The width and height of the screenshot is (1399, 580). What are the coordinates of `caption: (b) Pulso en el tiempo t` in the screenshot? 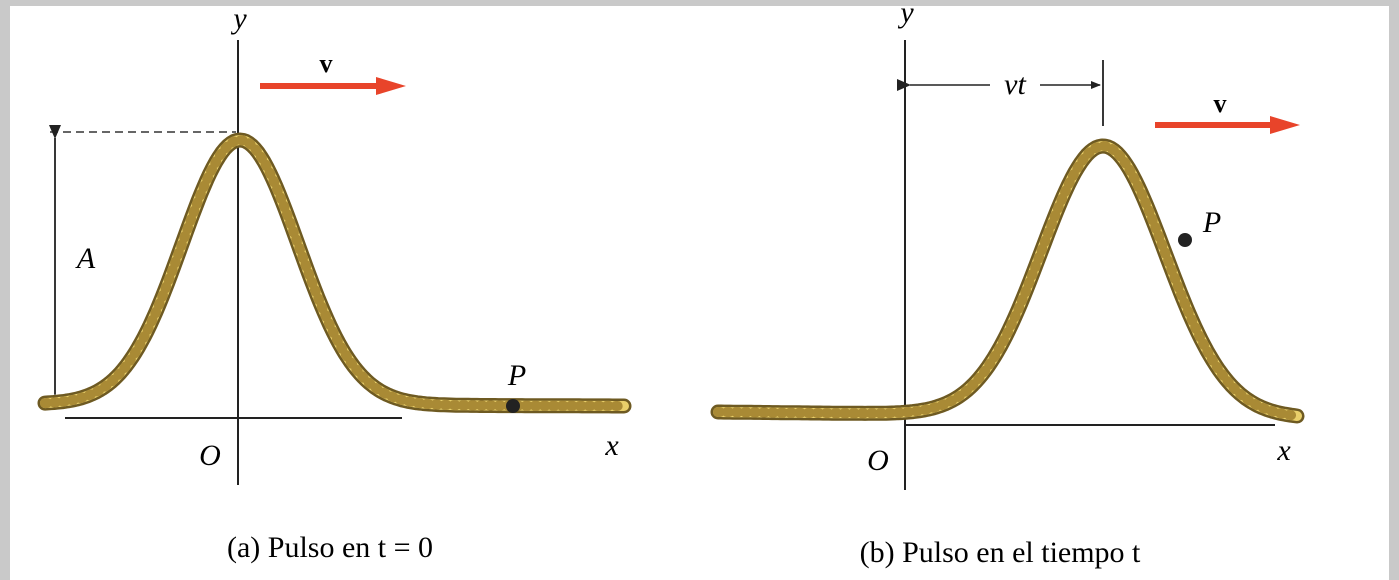 It's located at (1000, 552).